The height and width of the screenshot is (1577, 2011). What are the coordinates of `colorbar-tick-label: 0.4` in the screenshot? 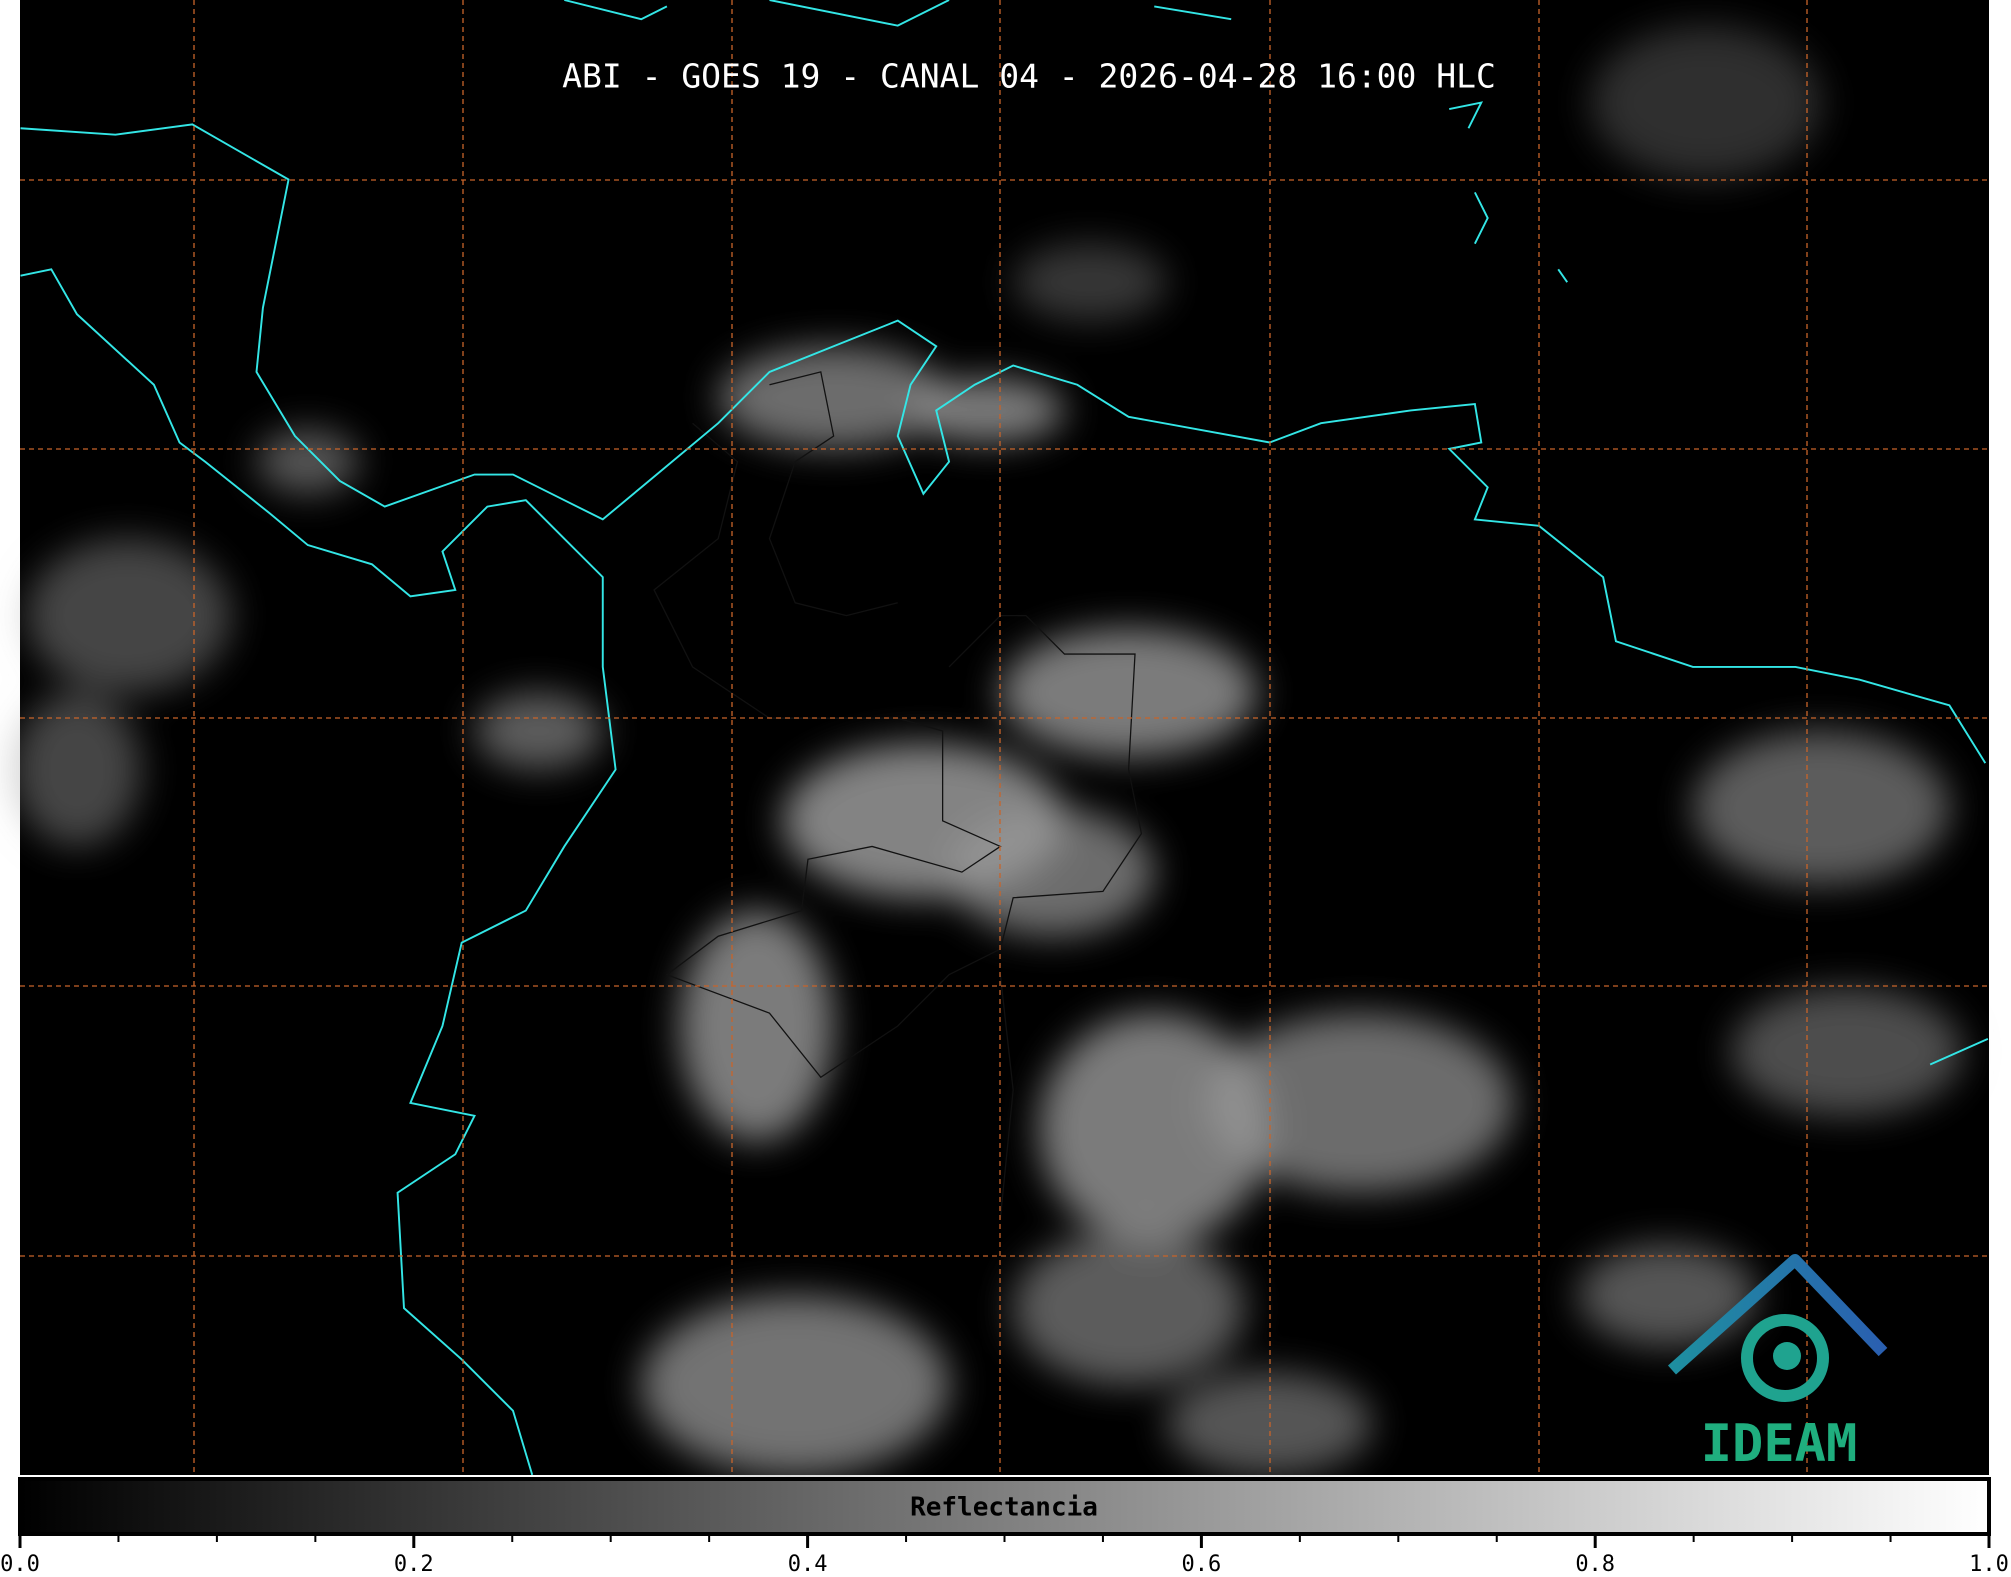 It's located at (808, 1564).